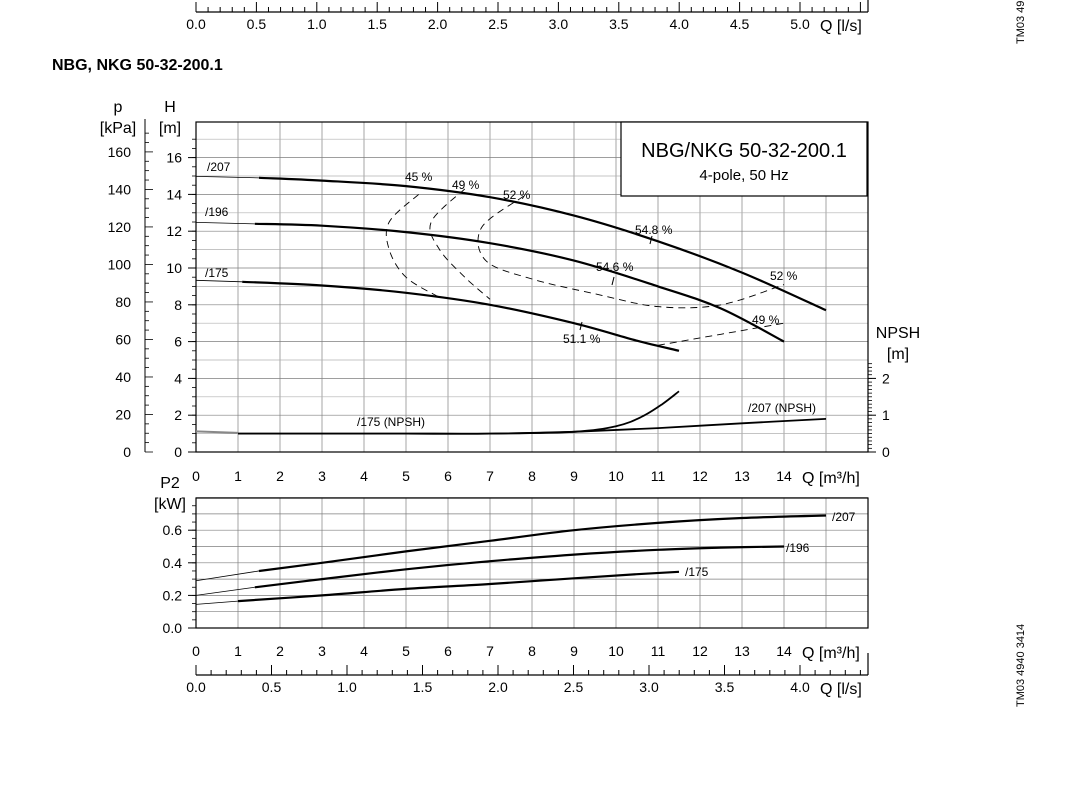 The image size is (1087, 795). What do you see at coordinates (322, 651) in the screenshot?
I see `power-x-tick-label: 3` at bounding box center [322, 651].